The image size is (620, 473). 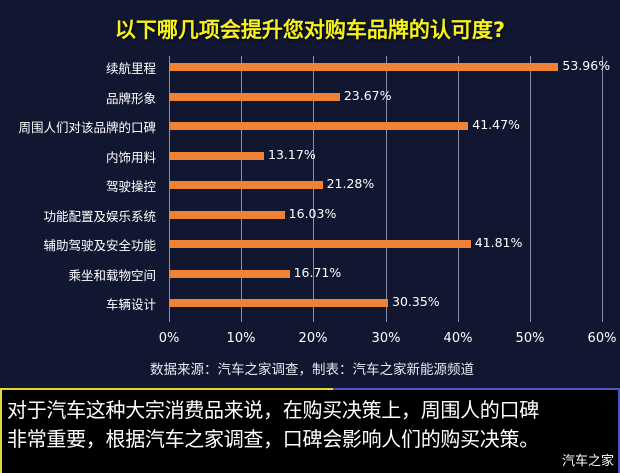 What do you see at coordinates (458, 338) in the screenshot?
I see `x-tick: 40%` at bounding box center [458, 338].